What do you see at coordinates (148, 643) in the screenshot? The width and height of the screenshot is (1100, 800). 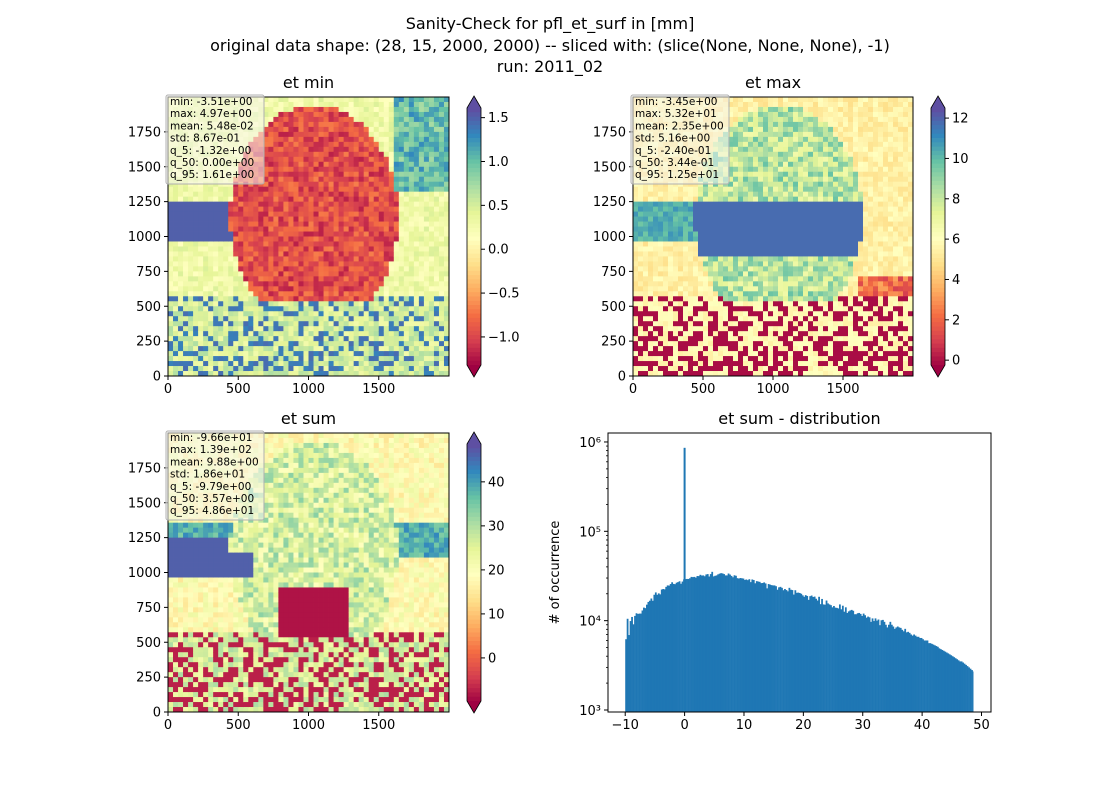 I see `y-tick-label: 500` at bounding box center [148, 643].